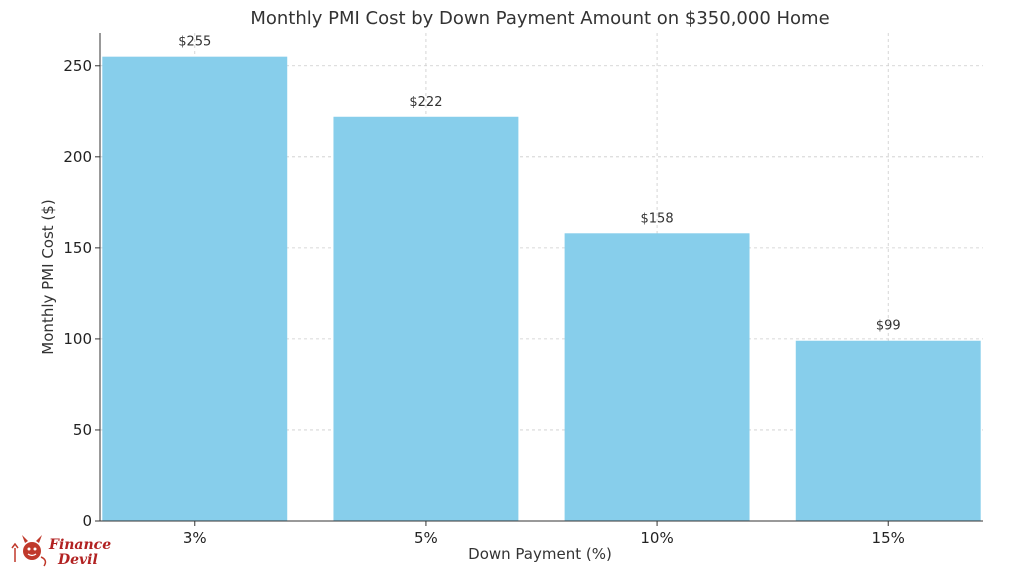 Image resolution: width=1024 pixels, height=576 pixels. I want to click on x-tick-label-0: 3%, so click(195, 538).